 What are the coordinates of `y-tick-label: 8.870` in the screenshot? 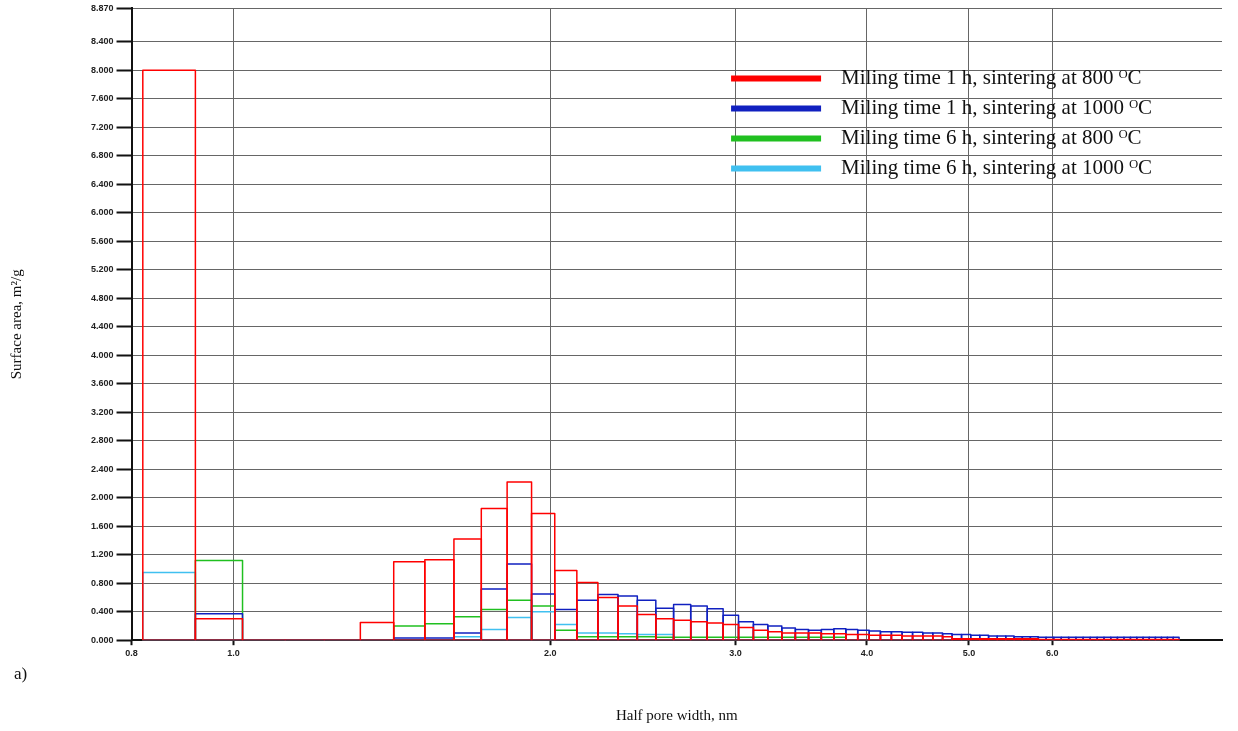 It's located at (102, 7).